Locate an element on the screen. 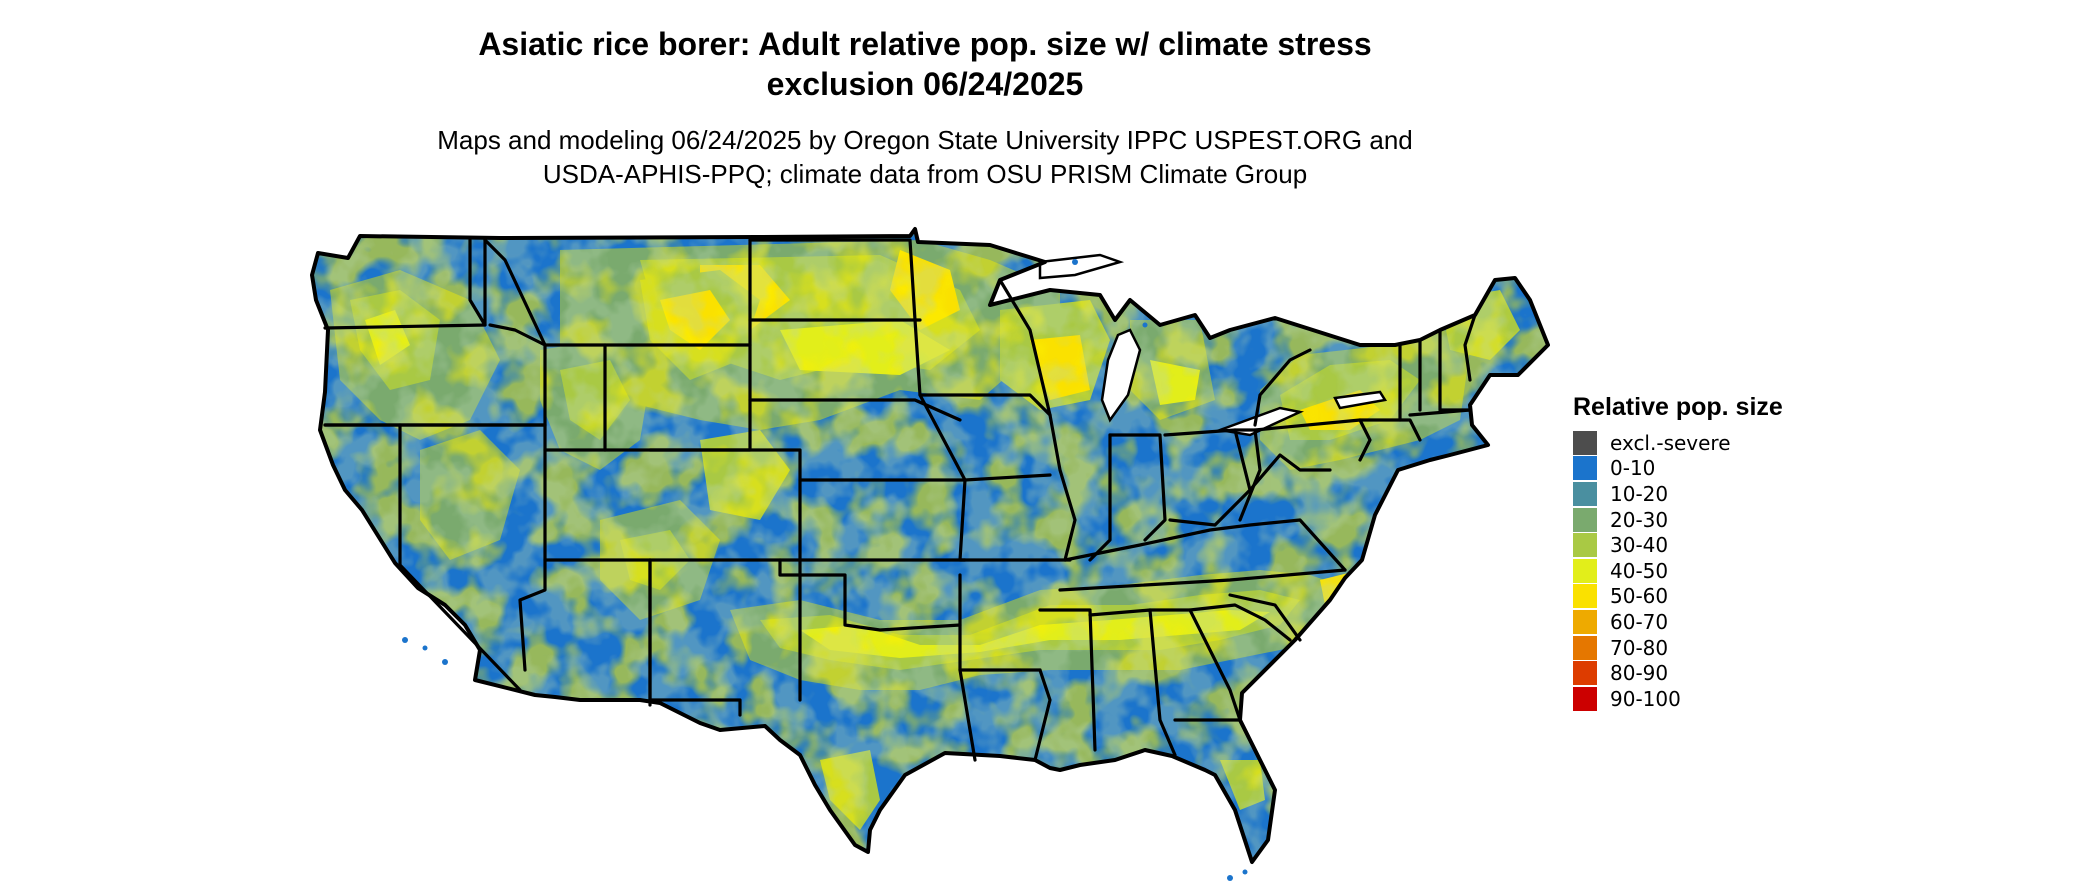  legend-label: 40-50 is located at coordinates (1639, 570).